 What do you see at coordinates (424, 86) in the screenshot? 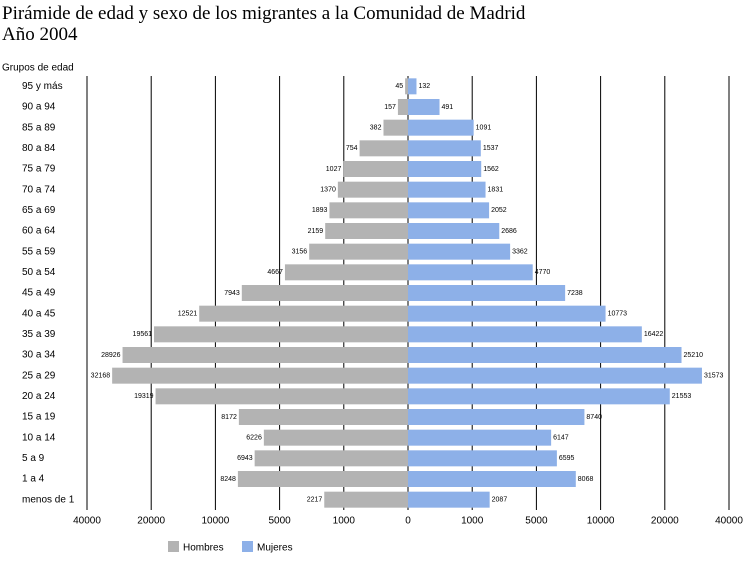
I see `value-label: 132` at bounding box center [424, 86].